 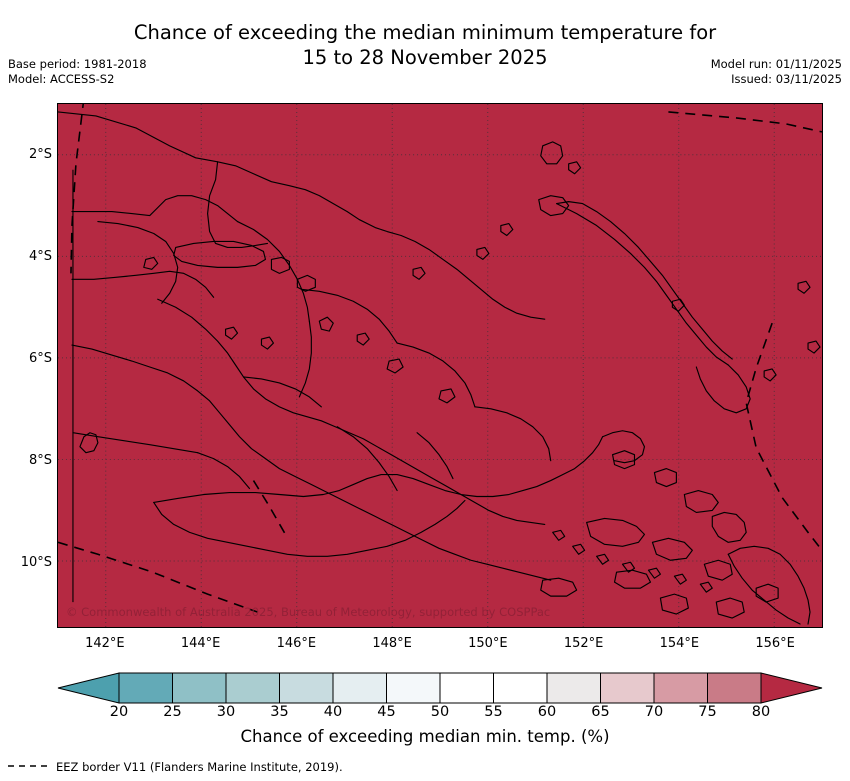 What do you see at coordinates (775, 643) in the screenshot?
I see `x-axis-tick-label: 156°E` at bounding box center [775, 643].